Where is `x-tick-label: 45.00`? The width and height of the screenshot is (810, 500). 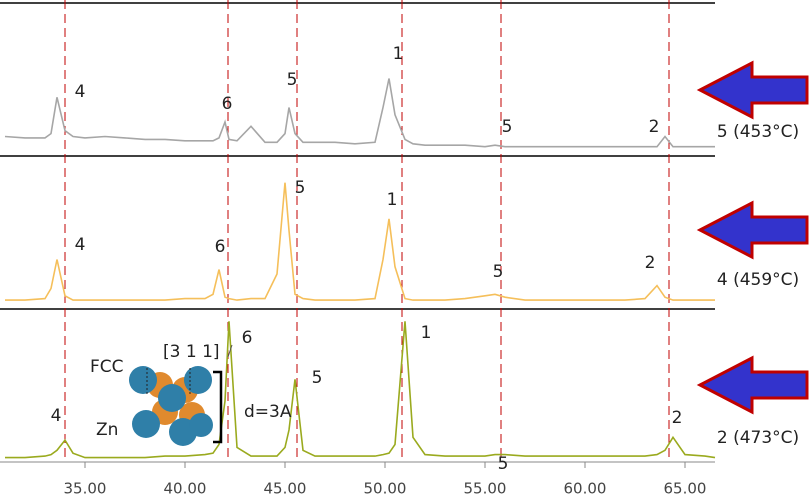
x-tick-label: 45.00 is located at coordinates (285, 489).